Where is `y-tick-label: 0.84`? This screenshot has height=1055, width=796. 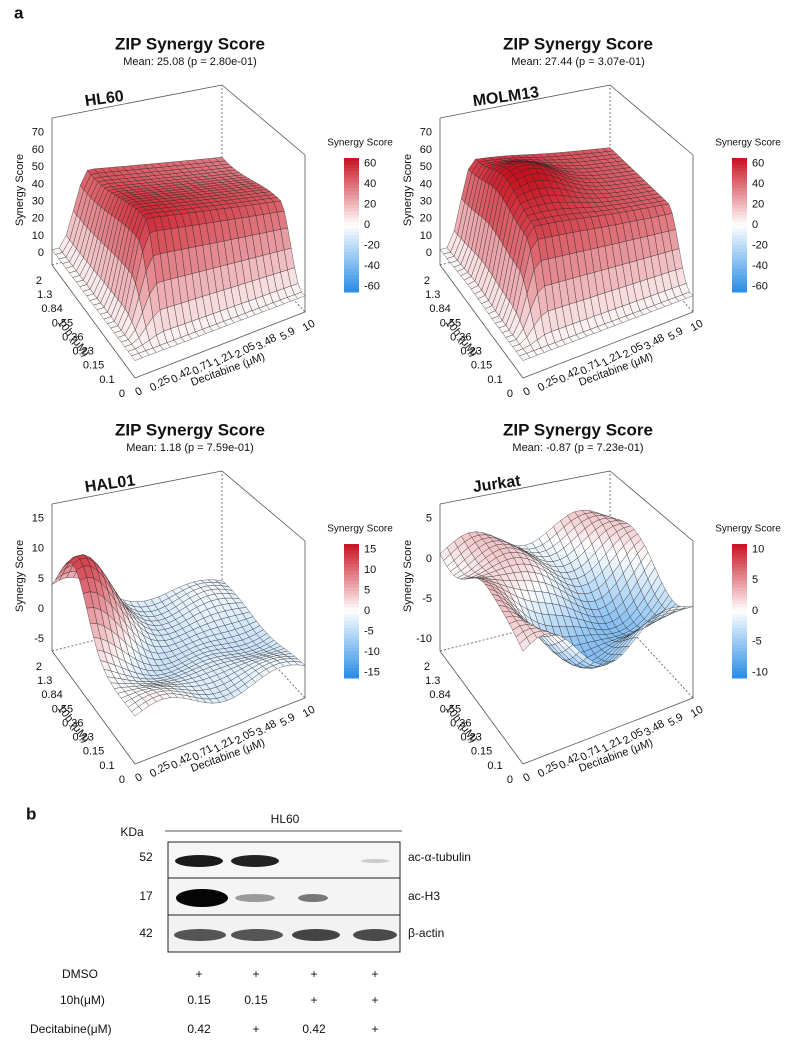 y-tick-label: 0.84 is located at coordinates (51, 309).